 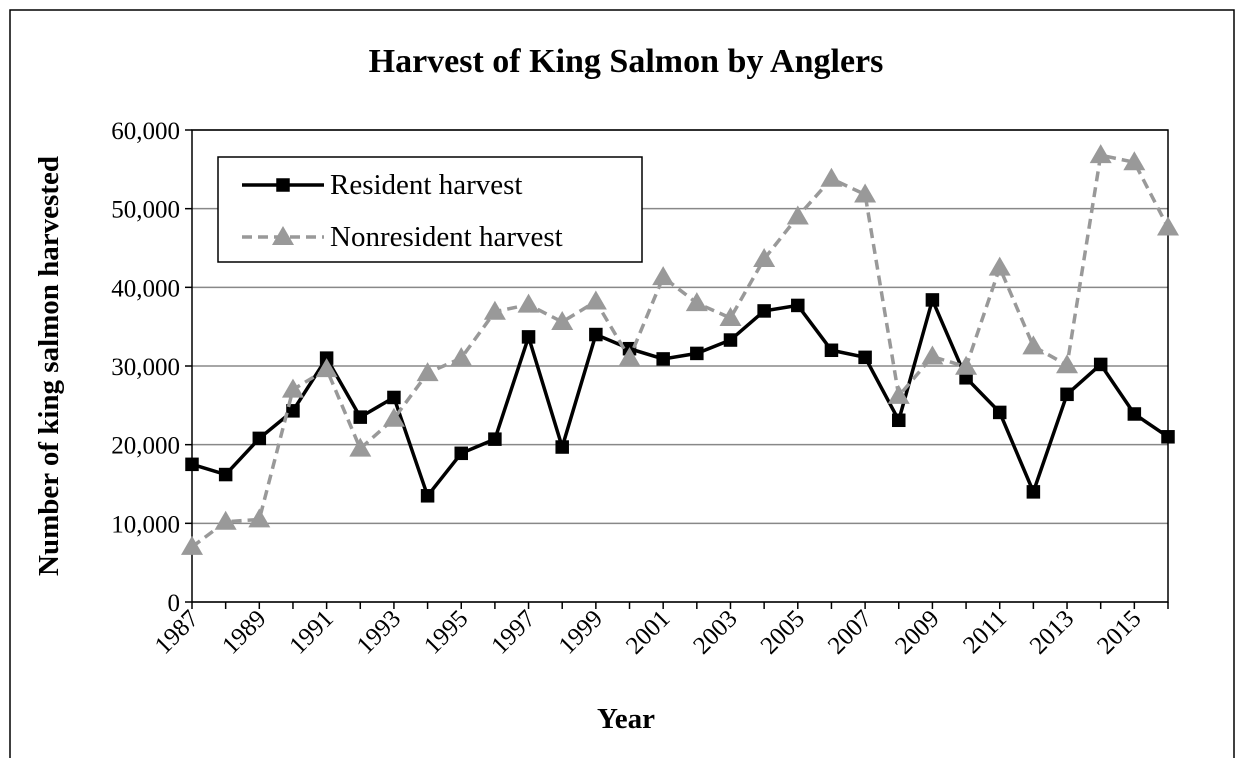 What do you see at coordinates (145, 524) in the screenshot?
I see `y-tick-label: 10,000` at bounding box center [145, 524].